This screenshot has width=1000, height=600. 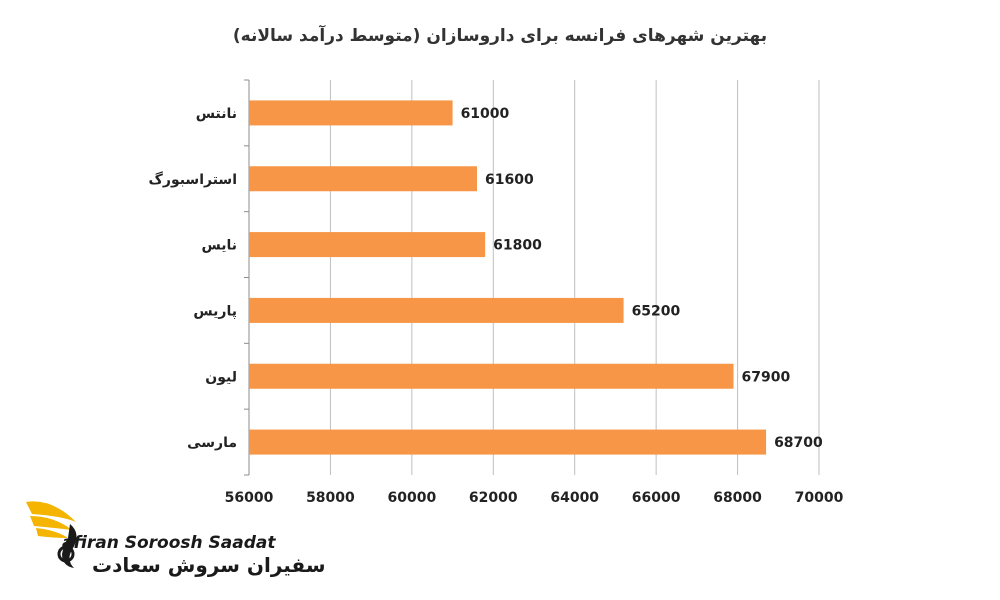 What do you see at coordinates (737, 498) in the screenshot?
I see `x-tick-label: 68000` at bounding box center [737, 498].